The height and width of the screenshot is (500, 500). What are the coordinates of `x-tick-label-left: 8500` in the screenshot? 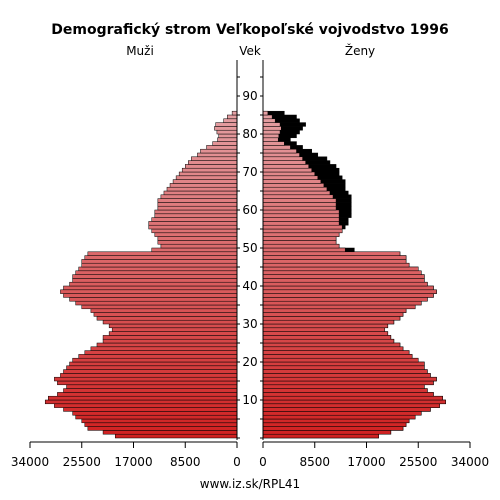 It's located at (185, 462).